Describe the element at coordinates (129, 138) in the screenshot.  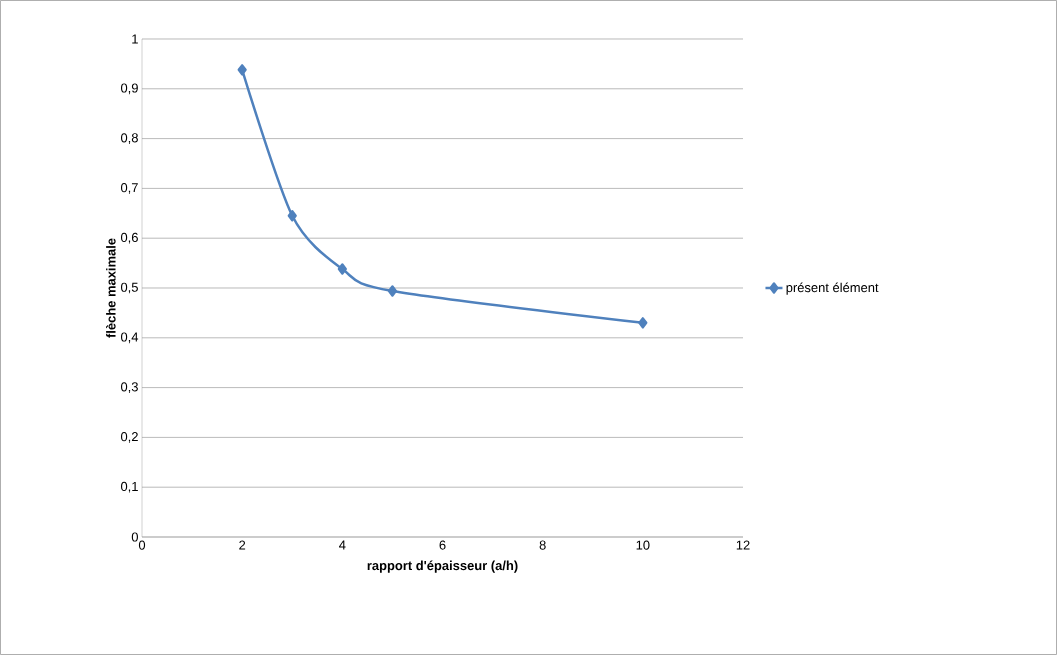
I see `y-tick-label: 0,8` at that location.